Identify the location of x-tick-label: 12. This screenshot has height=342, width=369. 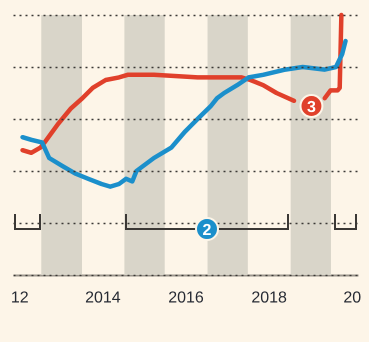
(19, 298).